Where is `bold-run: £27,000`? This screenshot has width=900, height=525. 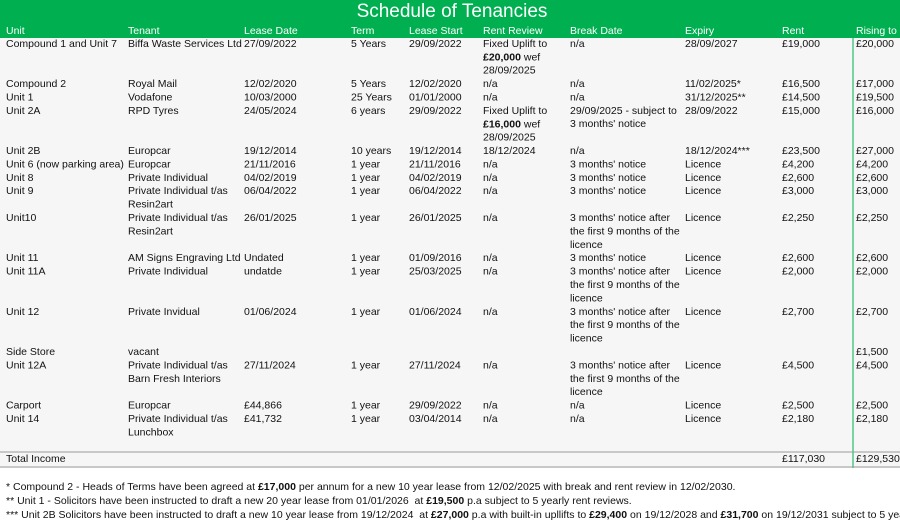
bold-run: £27,000 is located at coordinates (450, 515).